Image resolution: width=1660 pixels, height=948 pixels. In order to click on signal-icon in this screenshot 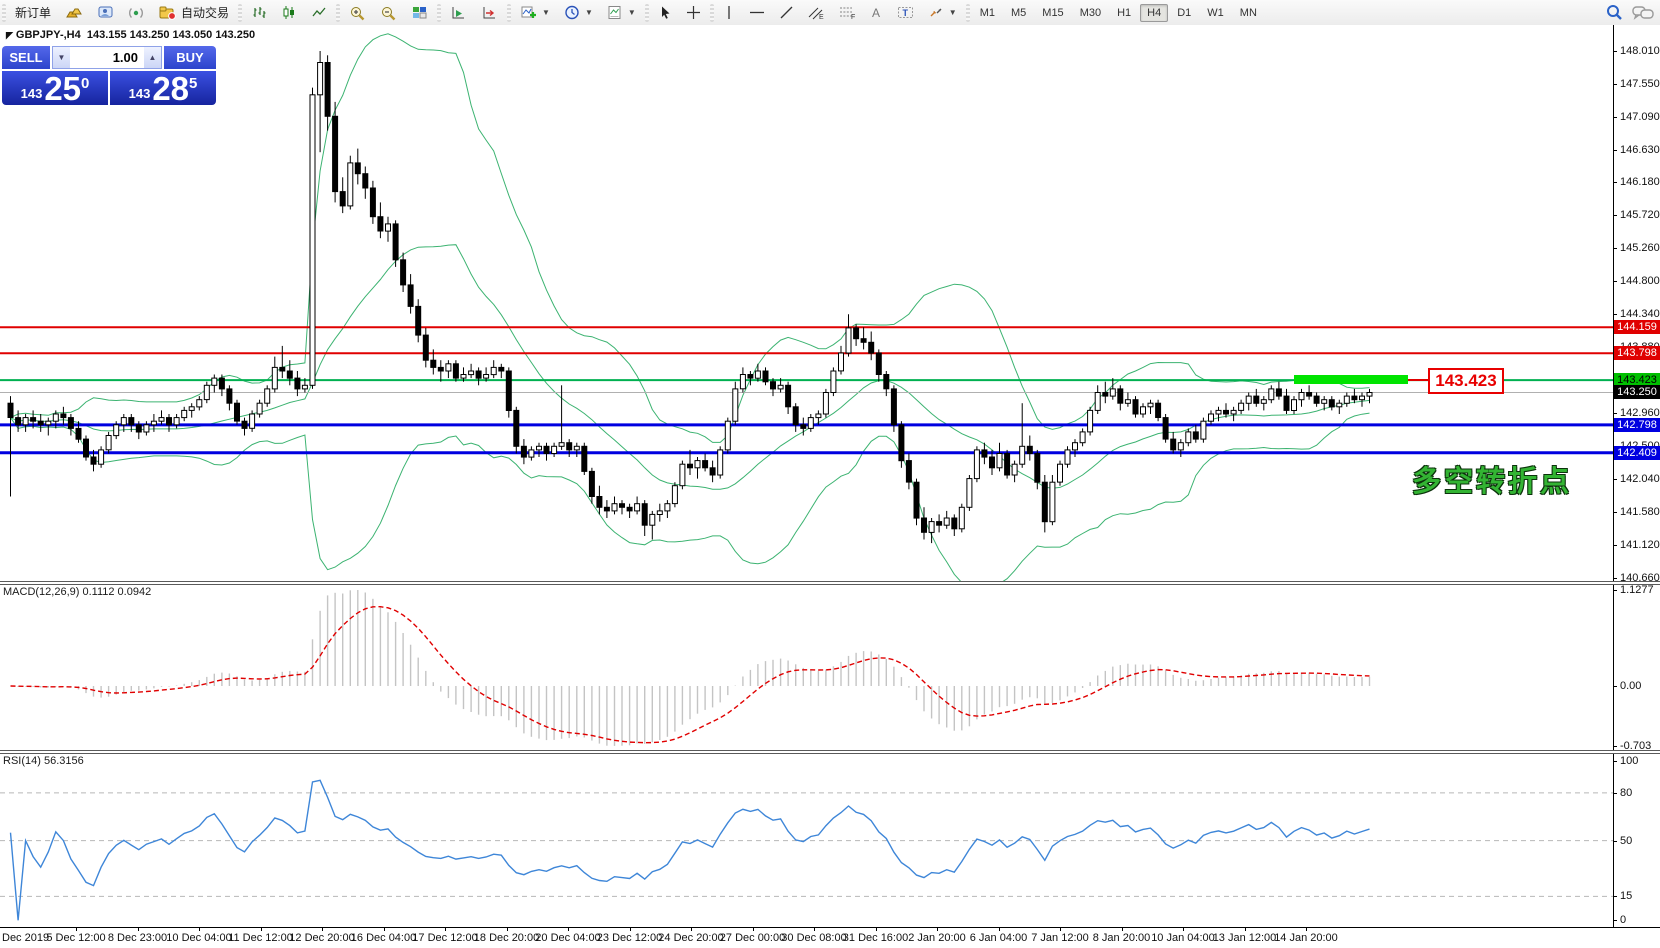, I will do `click(136, 12)`.